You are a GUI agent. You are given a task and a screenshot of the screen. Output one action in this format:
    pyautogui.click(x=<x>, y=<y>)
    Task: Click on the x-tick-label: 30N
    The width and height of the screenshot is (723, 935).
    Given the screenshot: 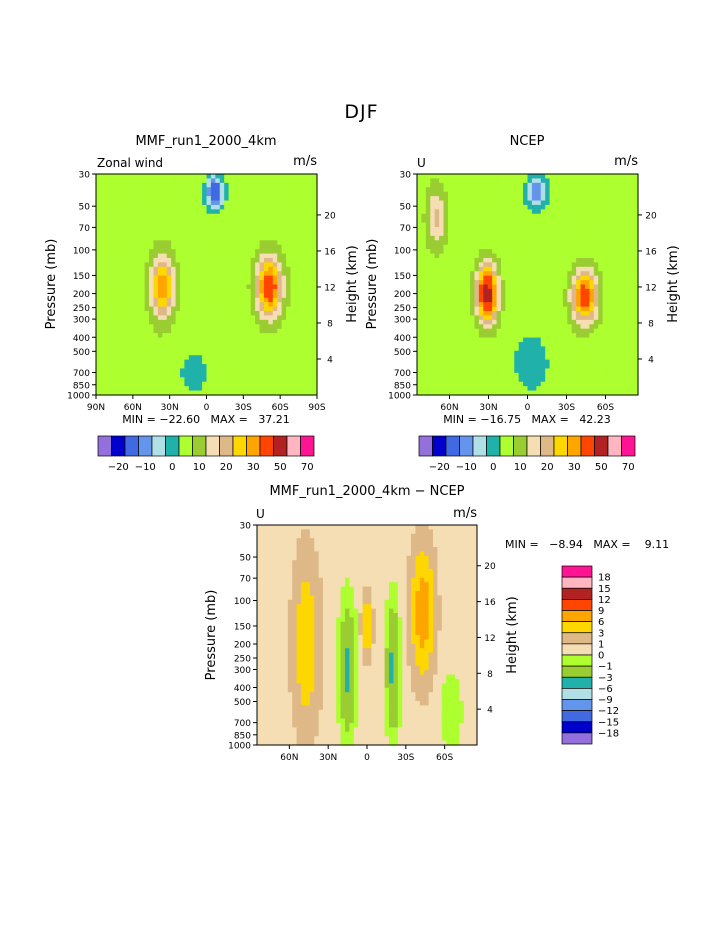 What is the action you would take?
    pyautogui.click(x=170, y=408)
    